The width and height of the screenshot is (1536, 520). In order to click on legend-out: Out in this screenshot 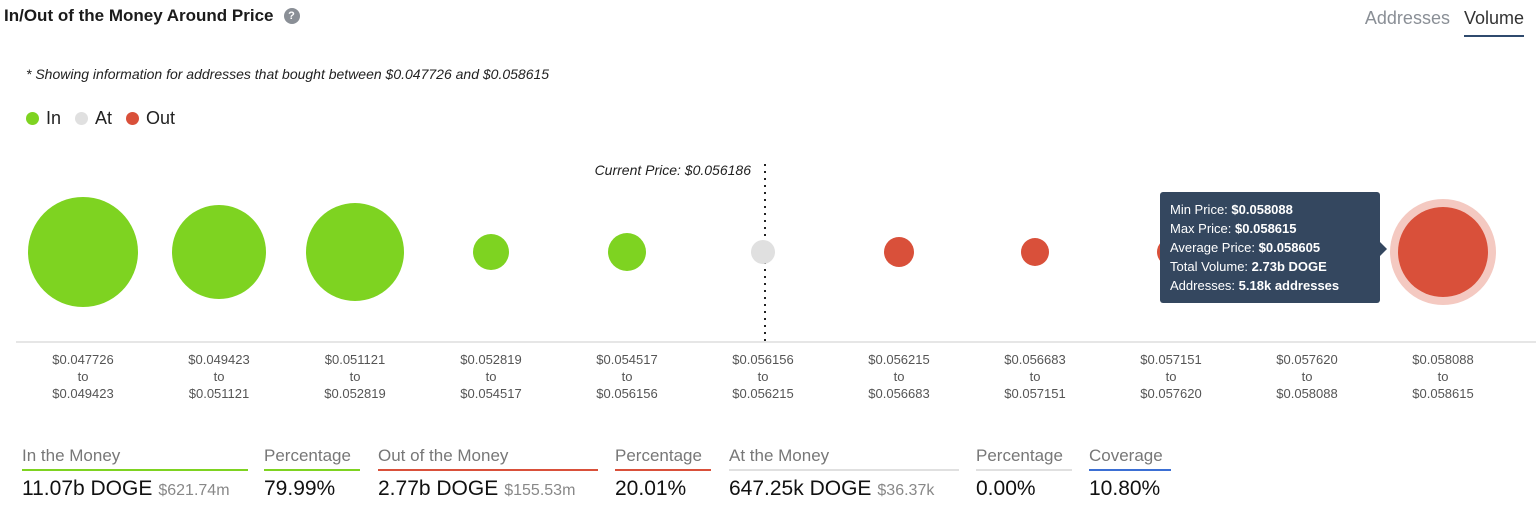, I will do `click(150, 118)`.